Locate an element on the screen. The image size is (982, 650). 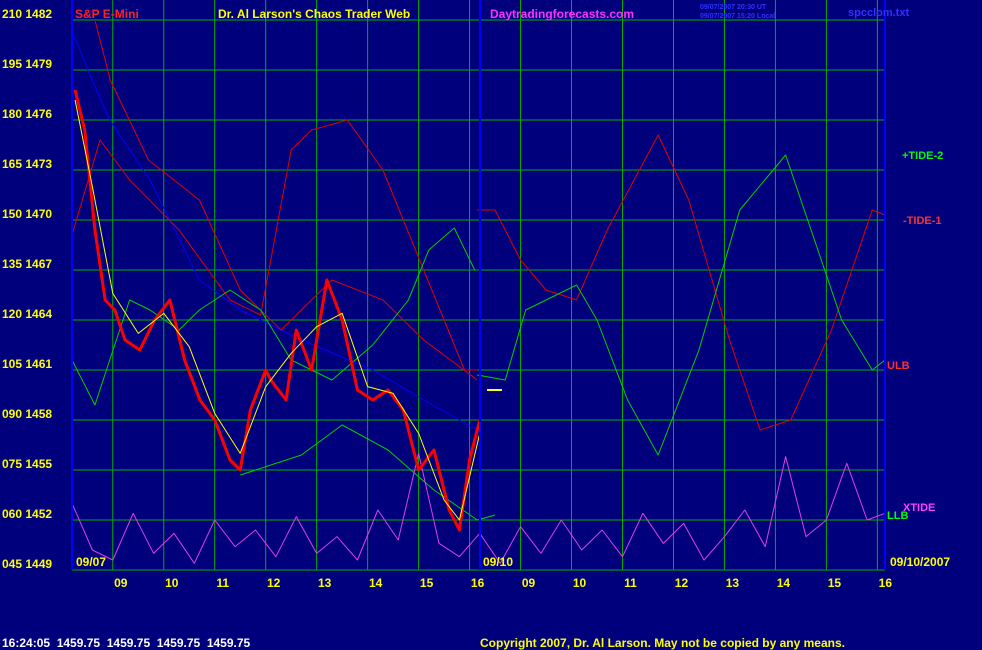
y-tick-label: 195 1479 is located at coordinates (27, 64).